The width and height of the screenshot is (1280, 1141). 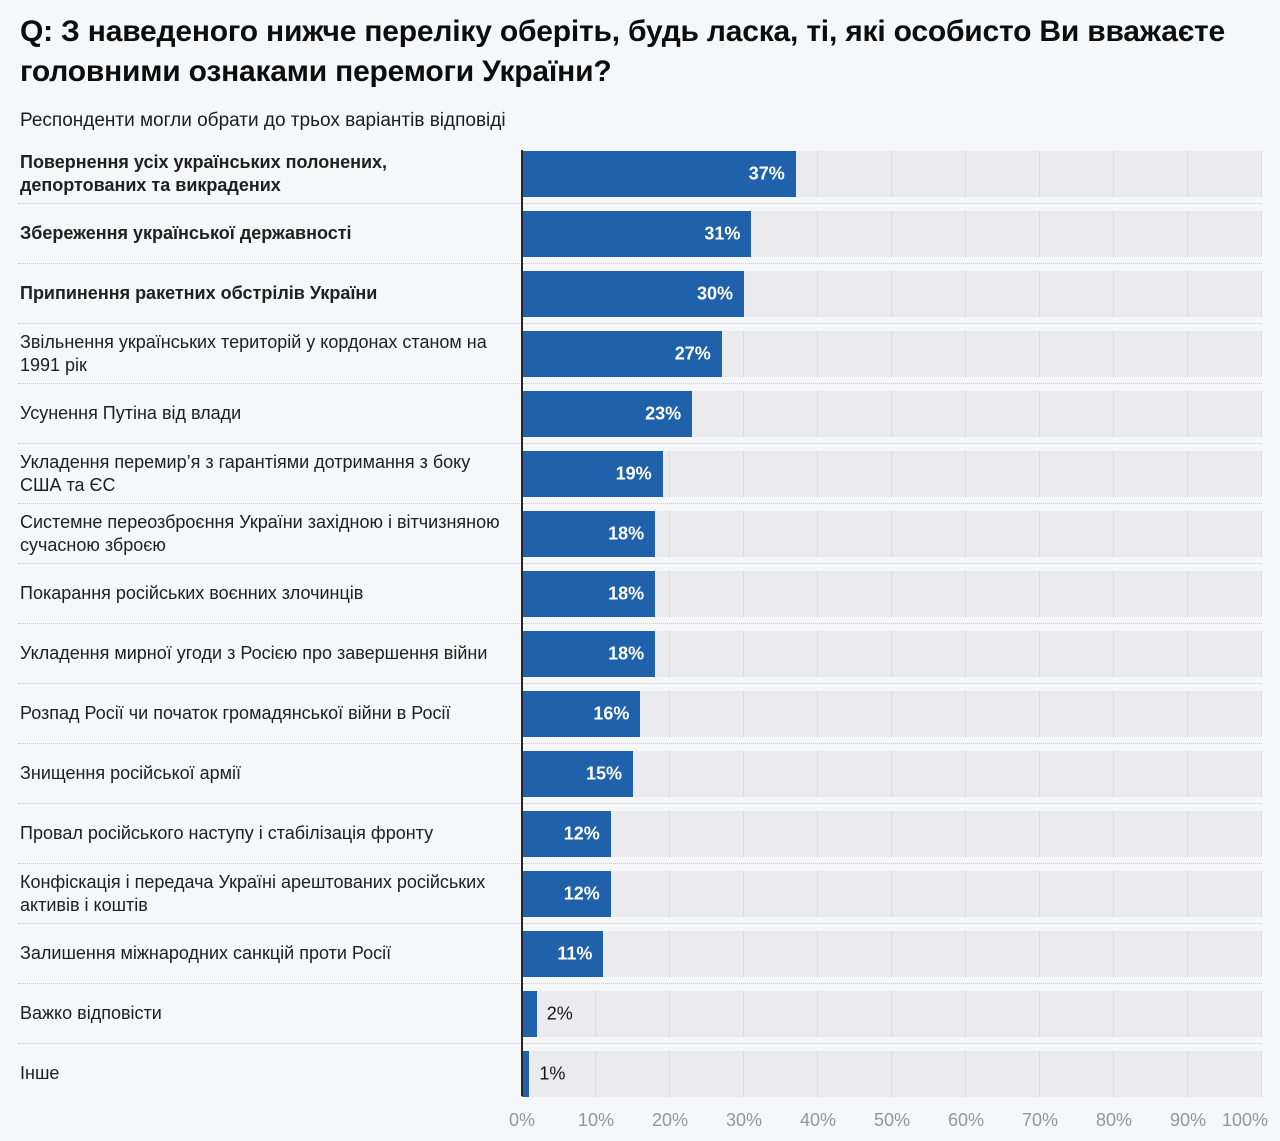 I want to click on bar-track: 31%, so click(x=892, y=233).